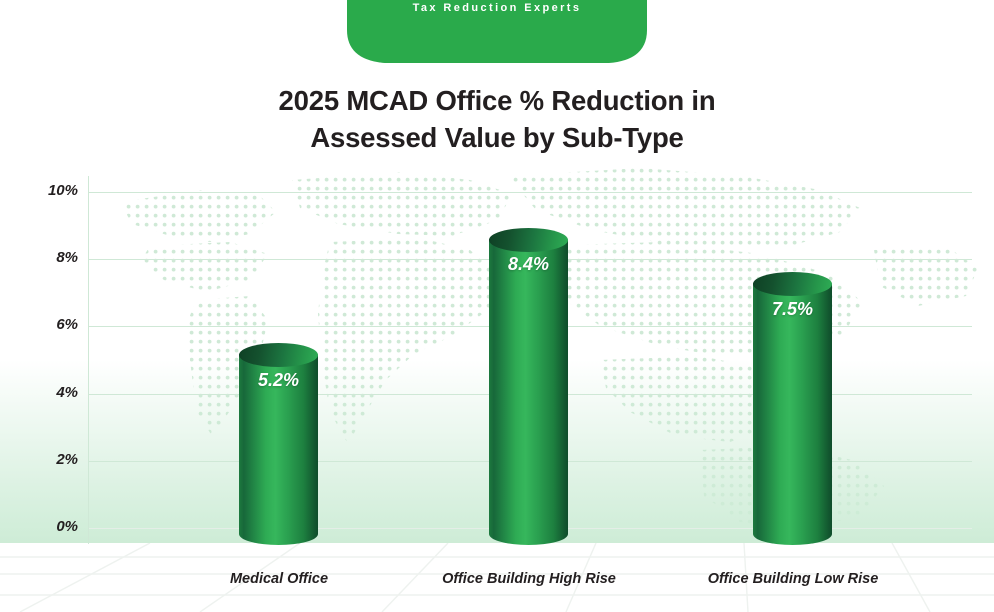 The width and height of the screenshot is (994, 612). Describe the element at coordinates (67, 459) in the screenshot. I see `y-tick-label: 2%` at that location.